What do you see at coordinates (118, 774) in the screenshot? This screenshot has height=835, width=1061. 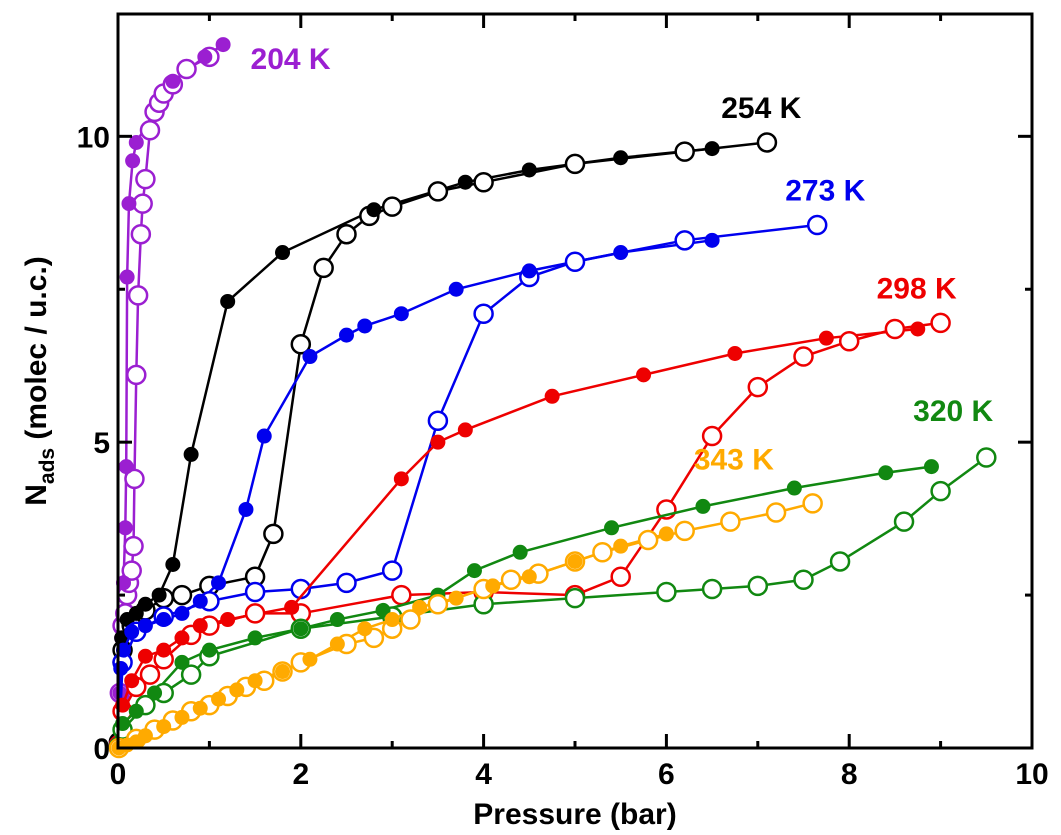 I see `x-tick-label: 0` at bounding box center [118, 774].